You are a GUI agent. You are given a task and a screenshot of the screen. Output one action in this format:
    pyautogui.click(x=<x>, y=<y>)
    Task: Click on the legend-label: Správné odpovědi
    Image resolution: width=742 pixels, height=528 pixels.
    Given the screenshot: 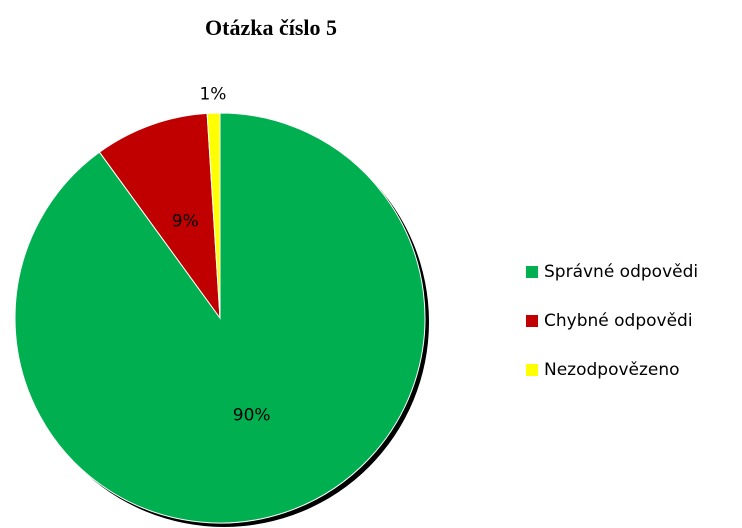 What is the action you would take?
    pyautogui.click(x=621, y=272)
    